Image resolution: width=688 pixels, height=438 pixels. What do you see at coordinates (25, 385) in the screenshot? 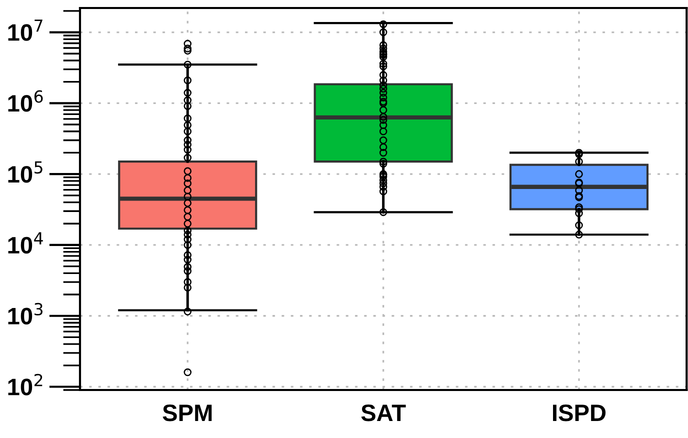
I see `y-tick-label: 10$^{2}$` at bounding box center [25, 385].